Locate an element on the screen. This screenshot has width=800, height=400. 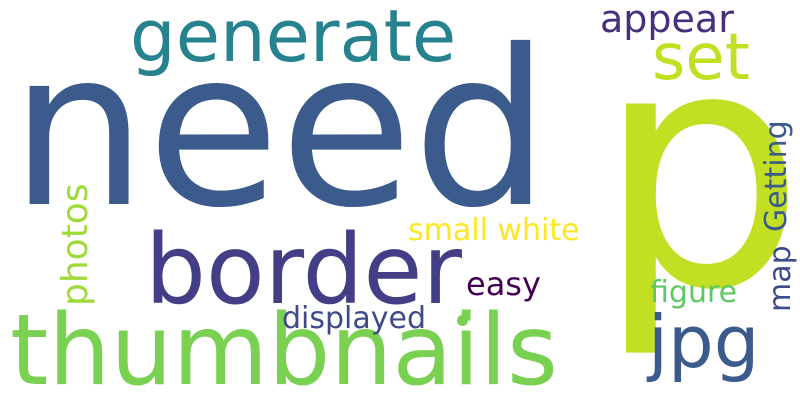
word-displayed: displayed is located at coordinates (354, 318).